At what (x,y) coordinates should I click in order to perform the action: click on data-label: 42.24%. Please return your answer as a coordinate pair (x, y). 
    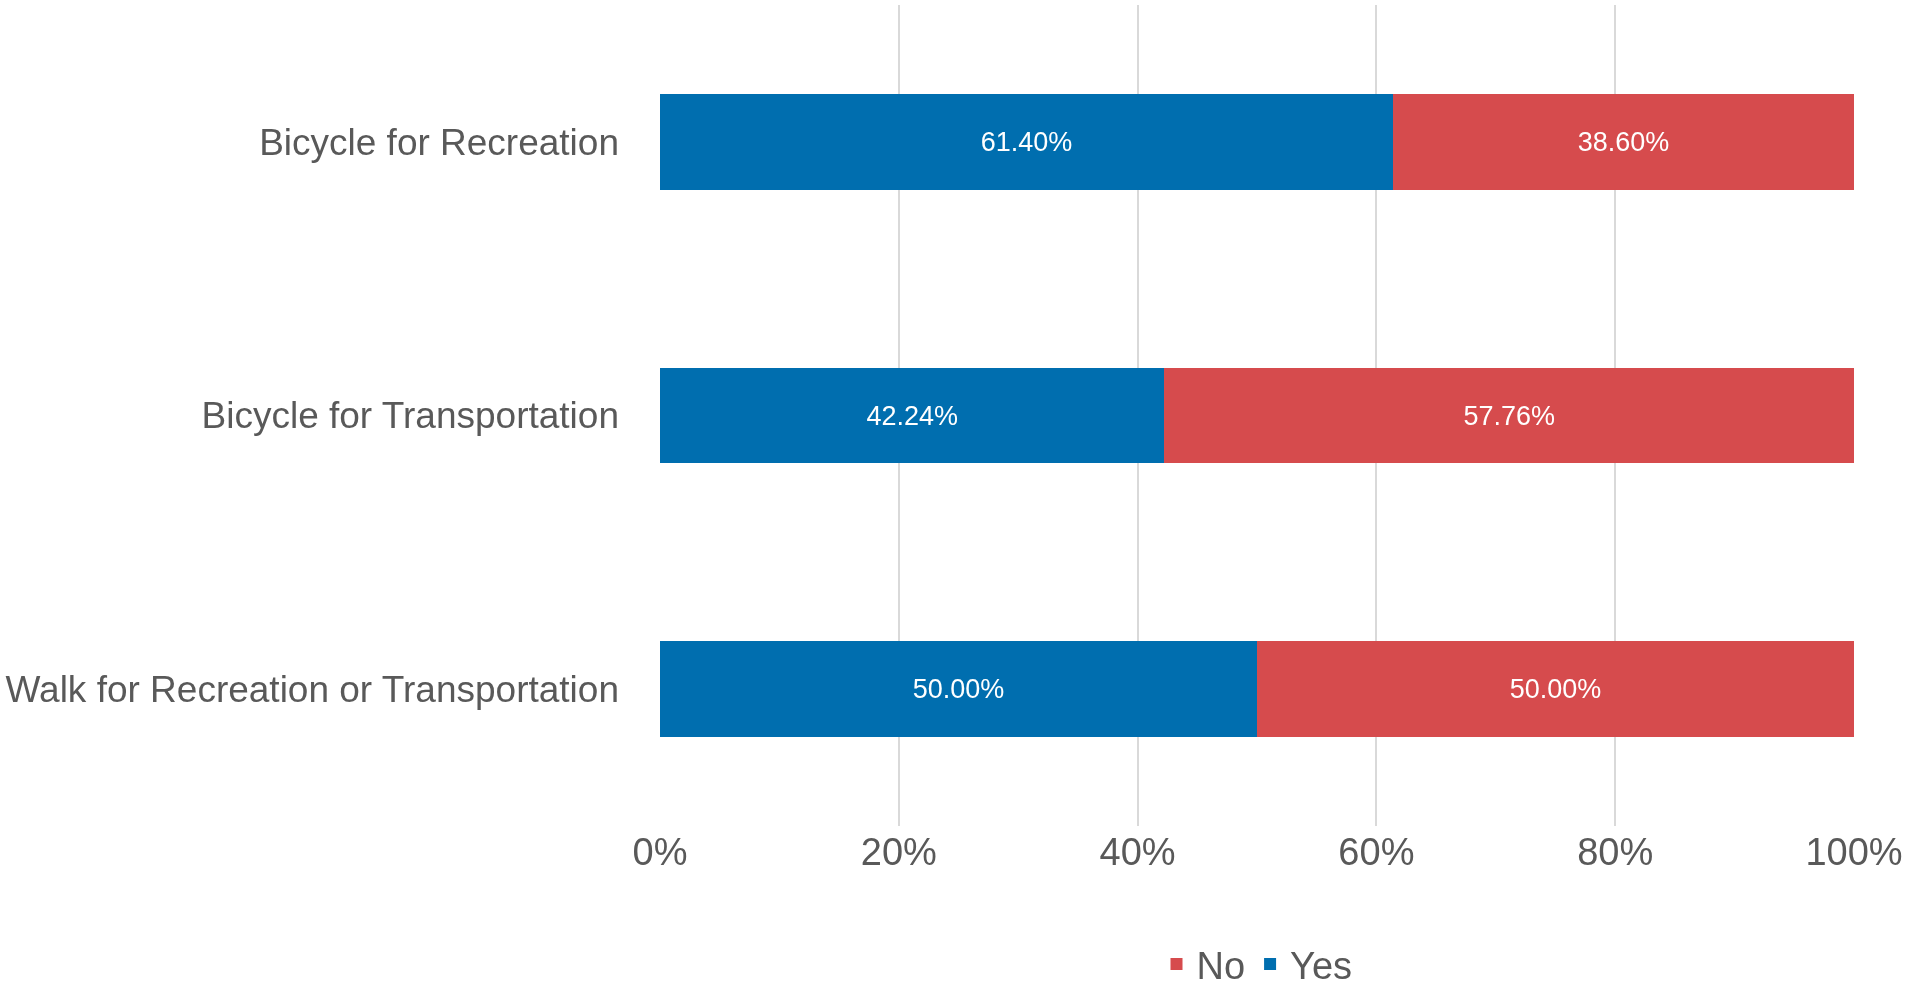
    Looking at the image, I should click on (912, 415).